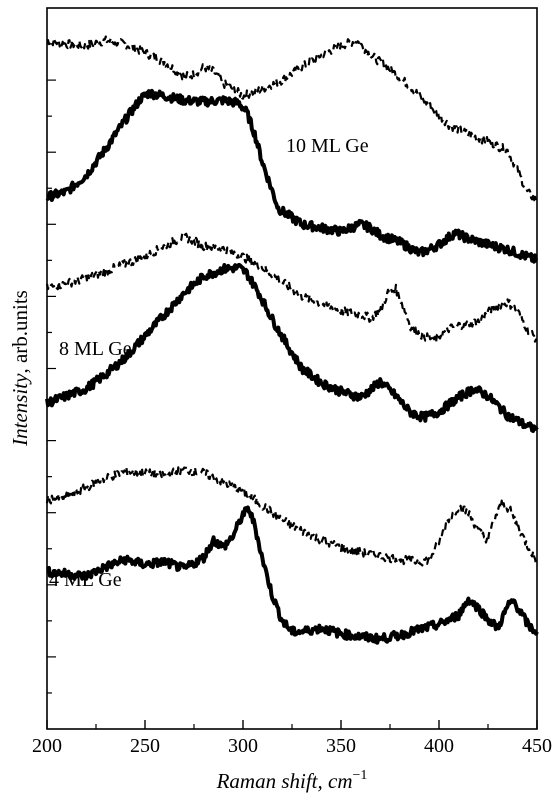 The width and height of the screenshot is (558, 800). I want to click on x-tick-label: 250, so click(145, 746).